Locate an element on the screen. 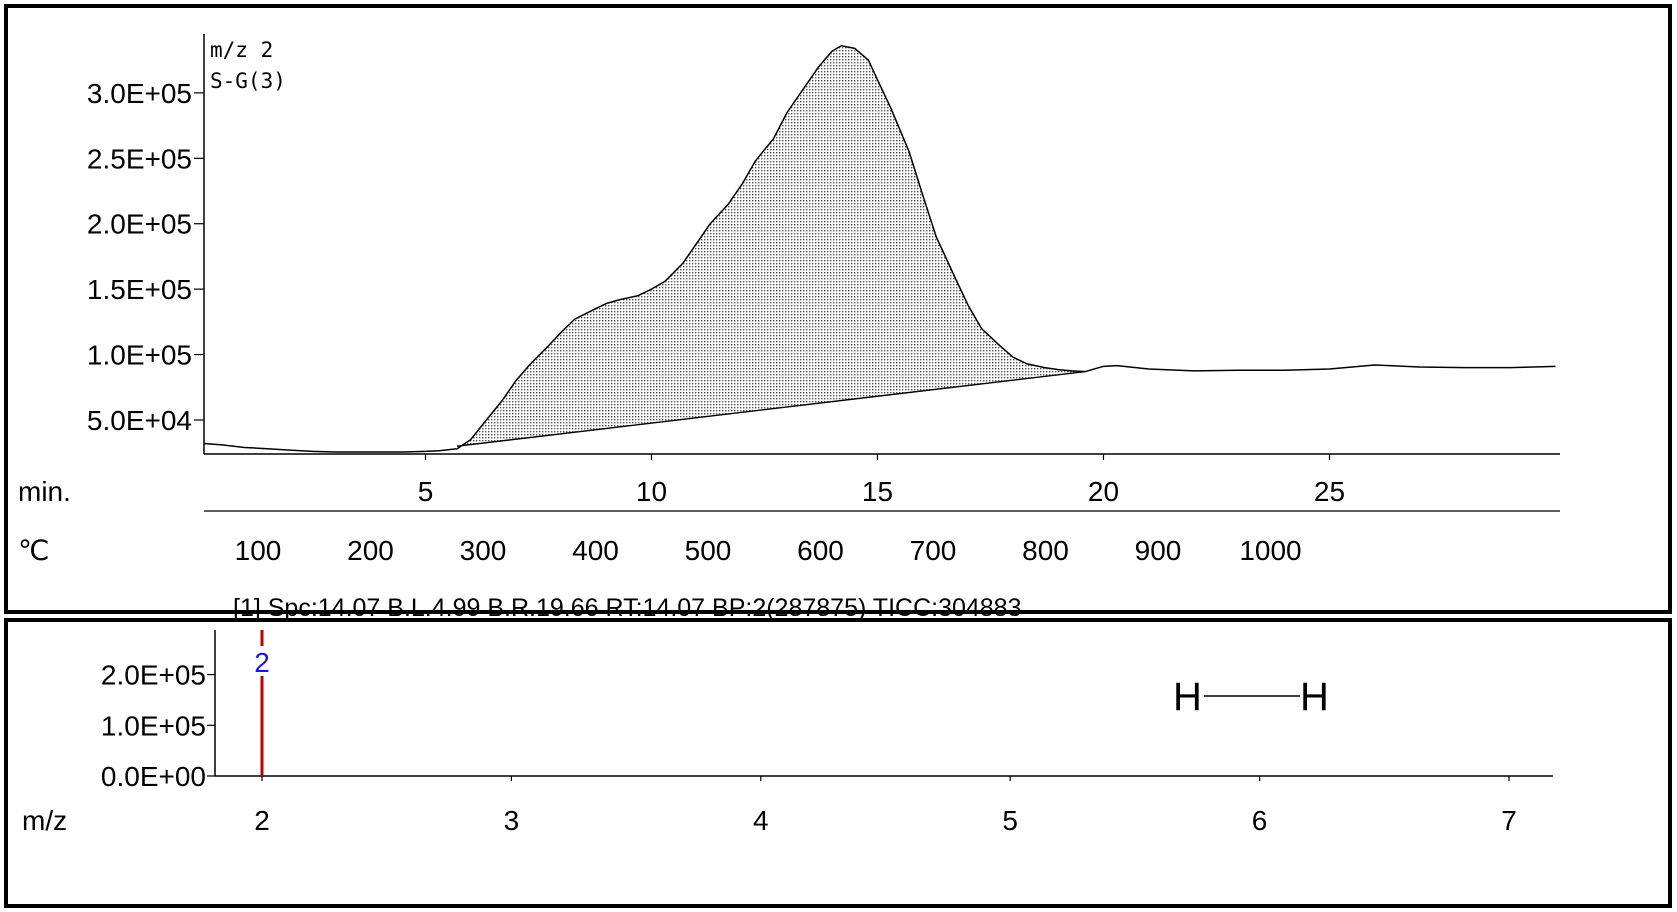 This screenshot has width=1677, height=912. x-tick-label: 2 is located at coordinates (262, 820).